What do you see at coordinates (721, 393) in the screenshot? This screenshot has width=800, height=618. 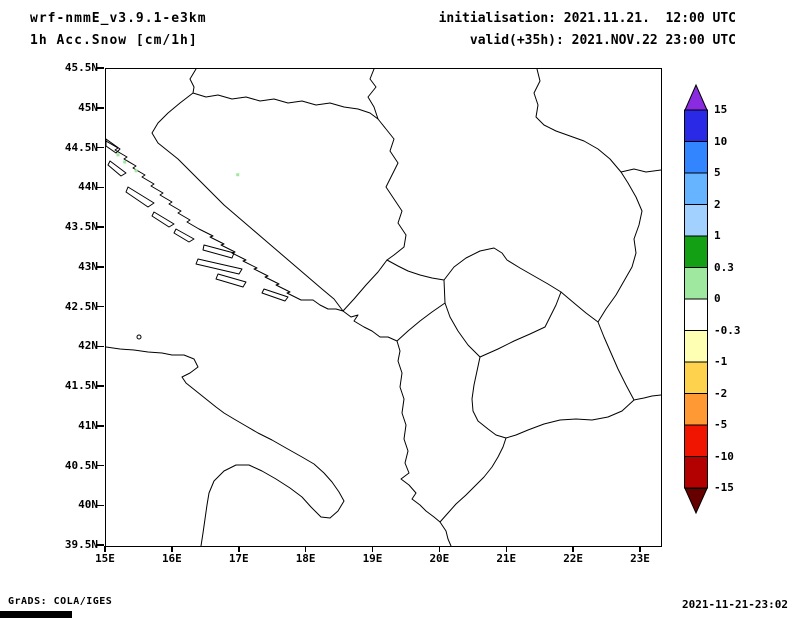 I see `colorbar-label--2: -2` at bounding box center [721, 393].